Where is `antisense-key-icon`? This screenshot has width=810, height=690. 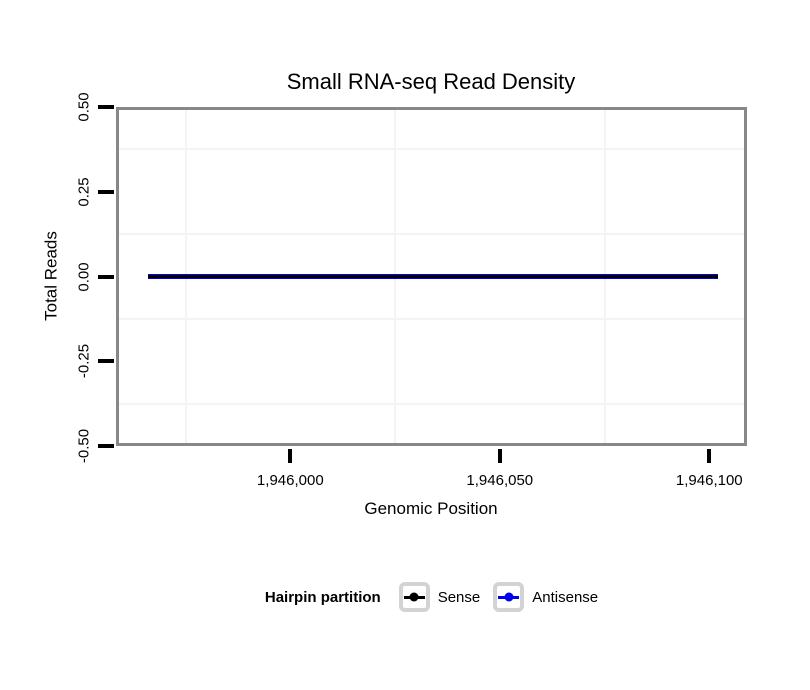
antisense-key-icon is located at coordinates (509, 597).